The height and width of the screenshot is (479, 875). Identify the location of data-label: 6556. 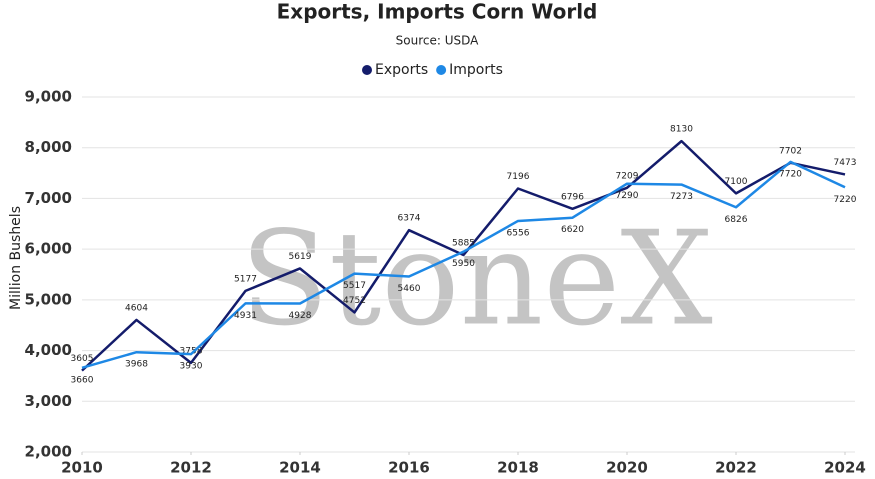
(518, 233).